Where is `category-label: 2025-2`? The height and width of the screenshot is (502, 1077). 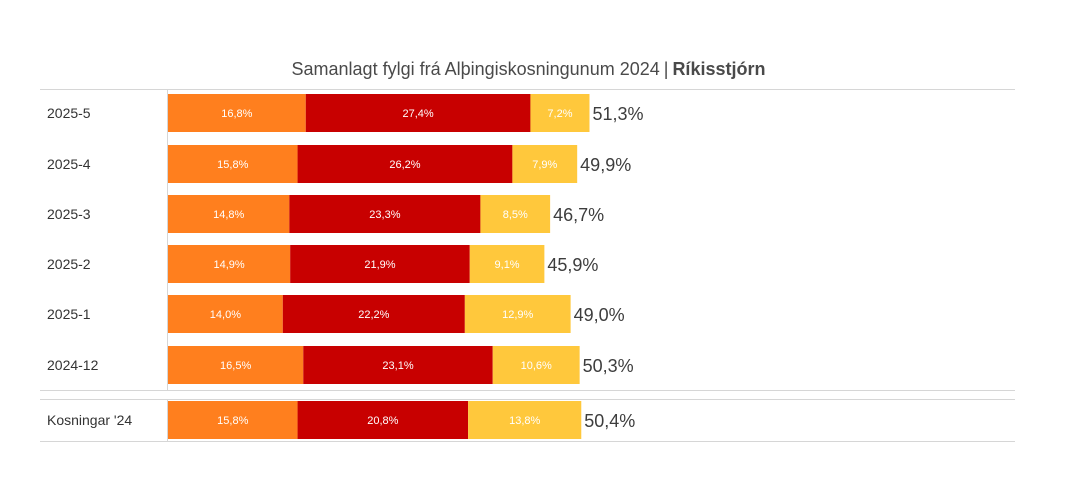 category-label: 2025-2 is located at coordinates (69, 264).